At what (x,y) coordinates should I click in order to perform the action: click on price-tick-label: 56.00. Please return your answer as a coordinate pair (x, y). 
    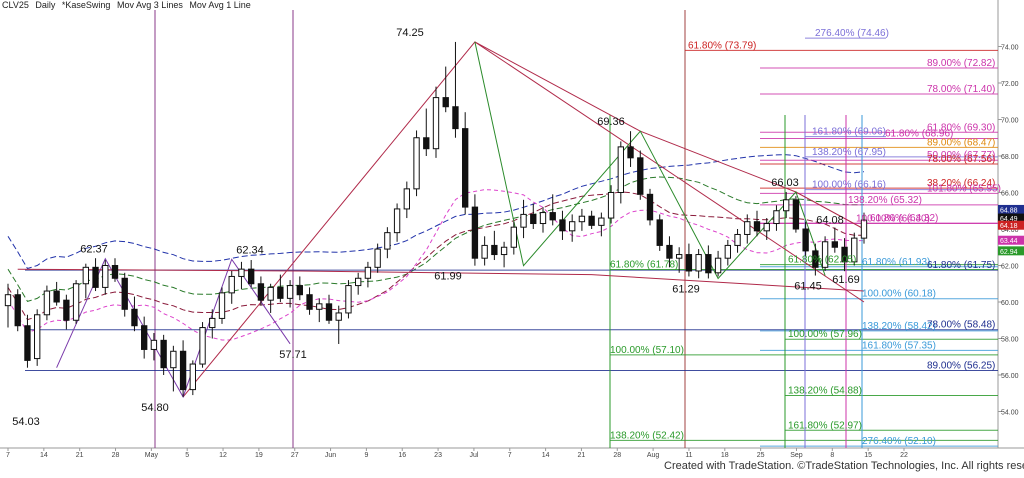
    Looking at the image, I should click on (1010, 376).